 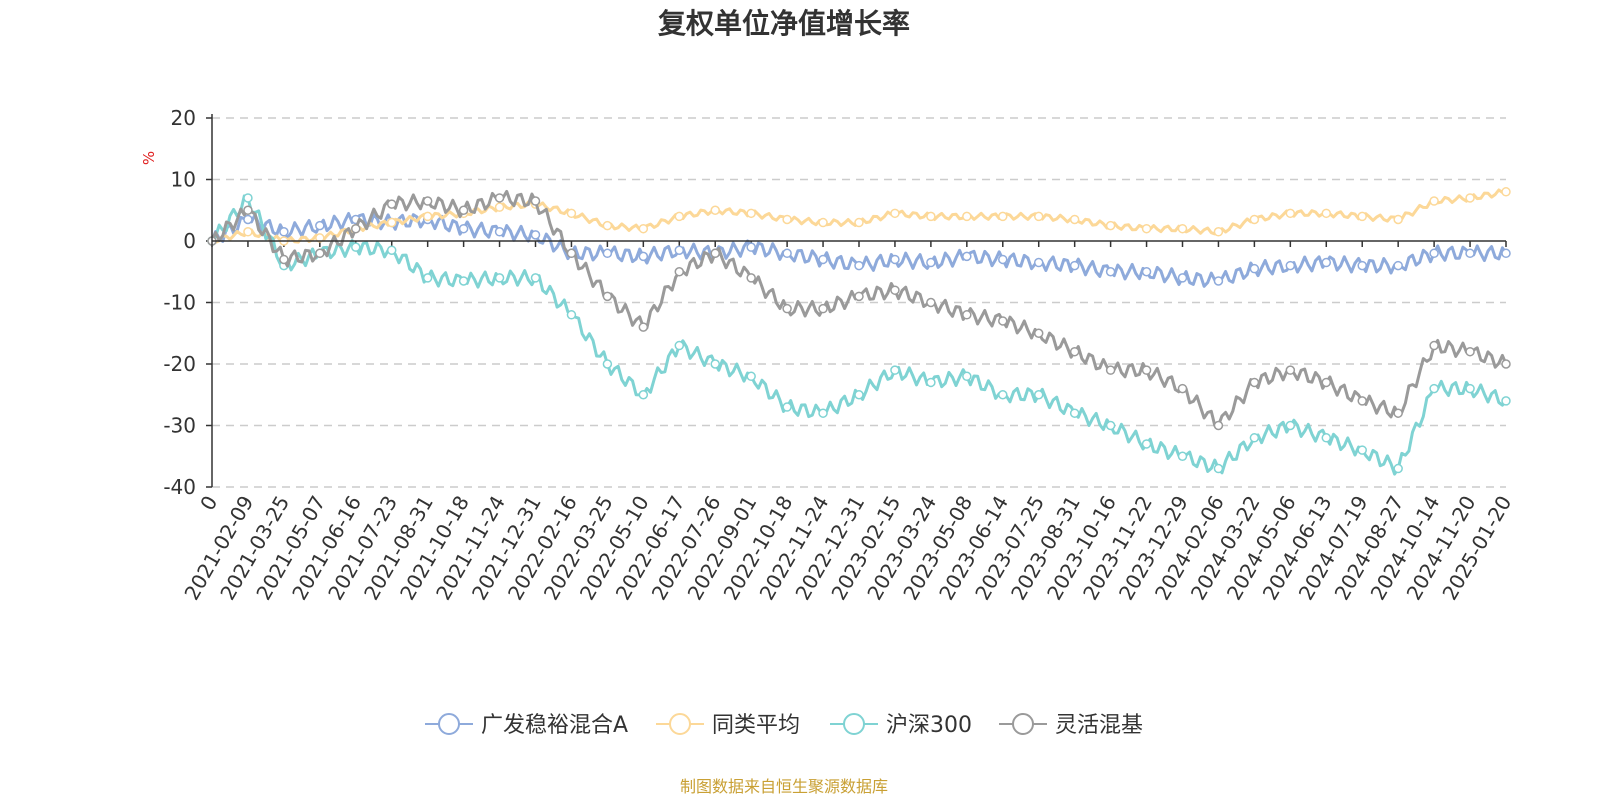 I want to click on legend: 广发稳裕混合A 同类平均 沪深300 灵活混基, so click(x=784, y=725).